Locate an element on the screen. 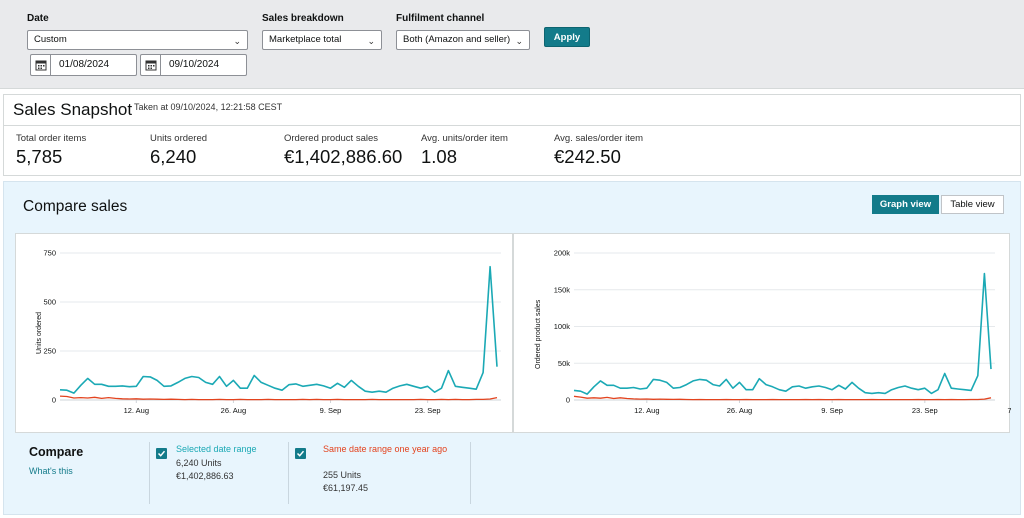 The image size is (1024, 518). metric-label: Avg. sales/order item is located at coordinates (599, 138).